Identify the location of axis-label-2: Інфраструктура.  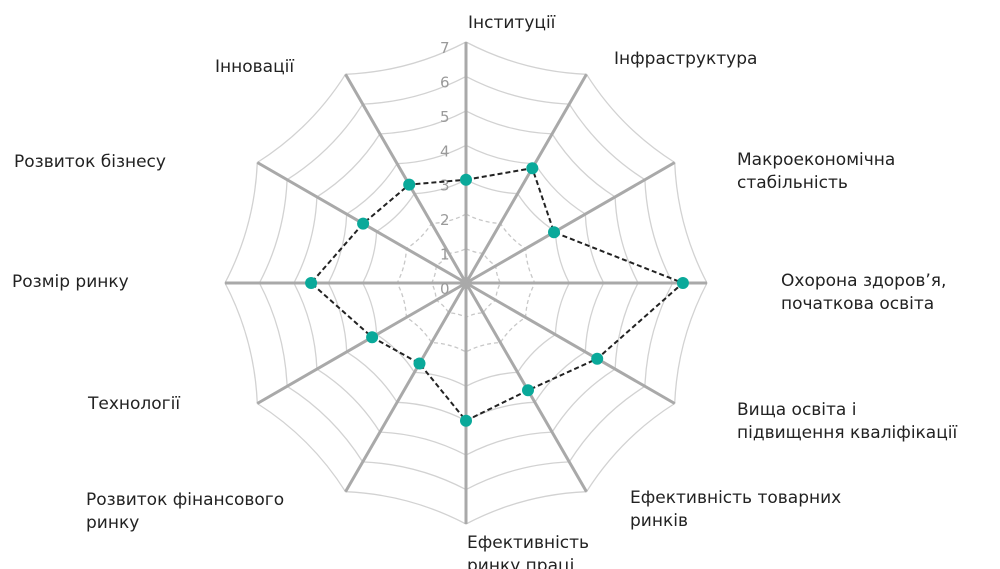
(685, 59).